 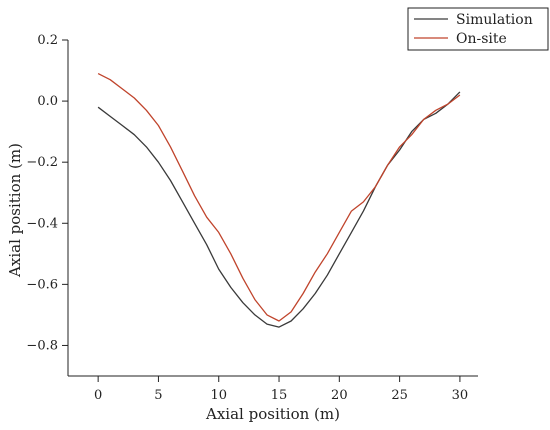 What do you see at coordinates (279, 395) in the screenshot?
I see `x-tick-label: 15` at bounding box center [279, 395].